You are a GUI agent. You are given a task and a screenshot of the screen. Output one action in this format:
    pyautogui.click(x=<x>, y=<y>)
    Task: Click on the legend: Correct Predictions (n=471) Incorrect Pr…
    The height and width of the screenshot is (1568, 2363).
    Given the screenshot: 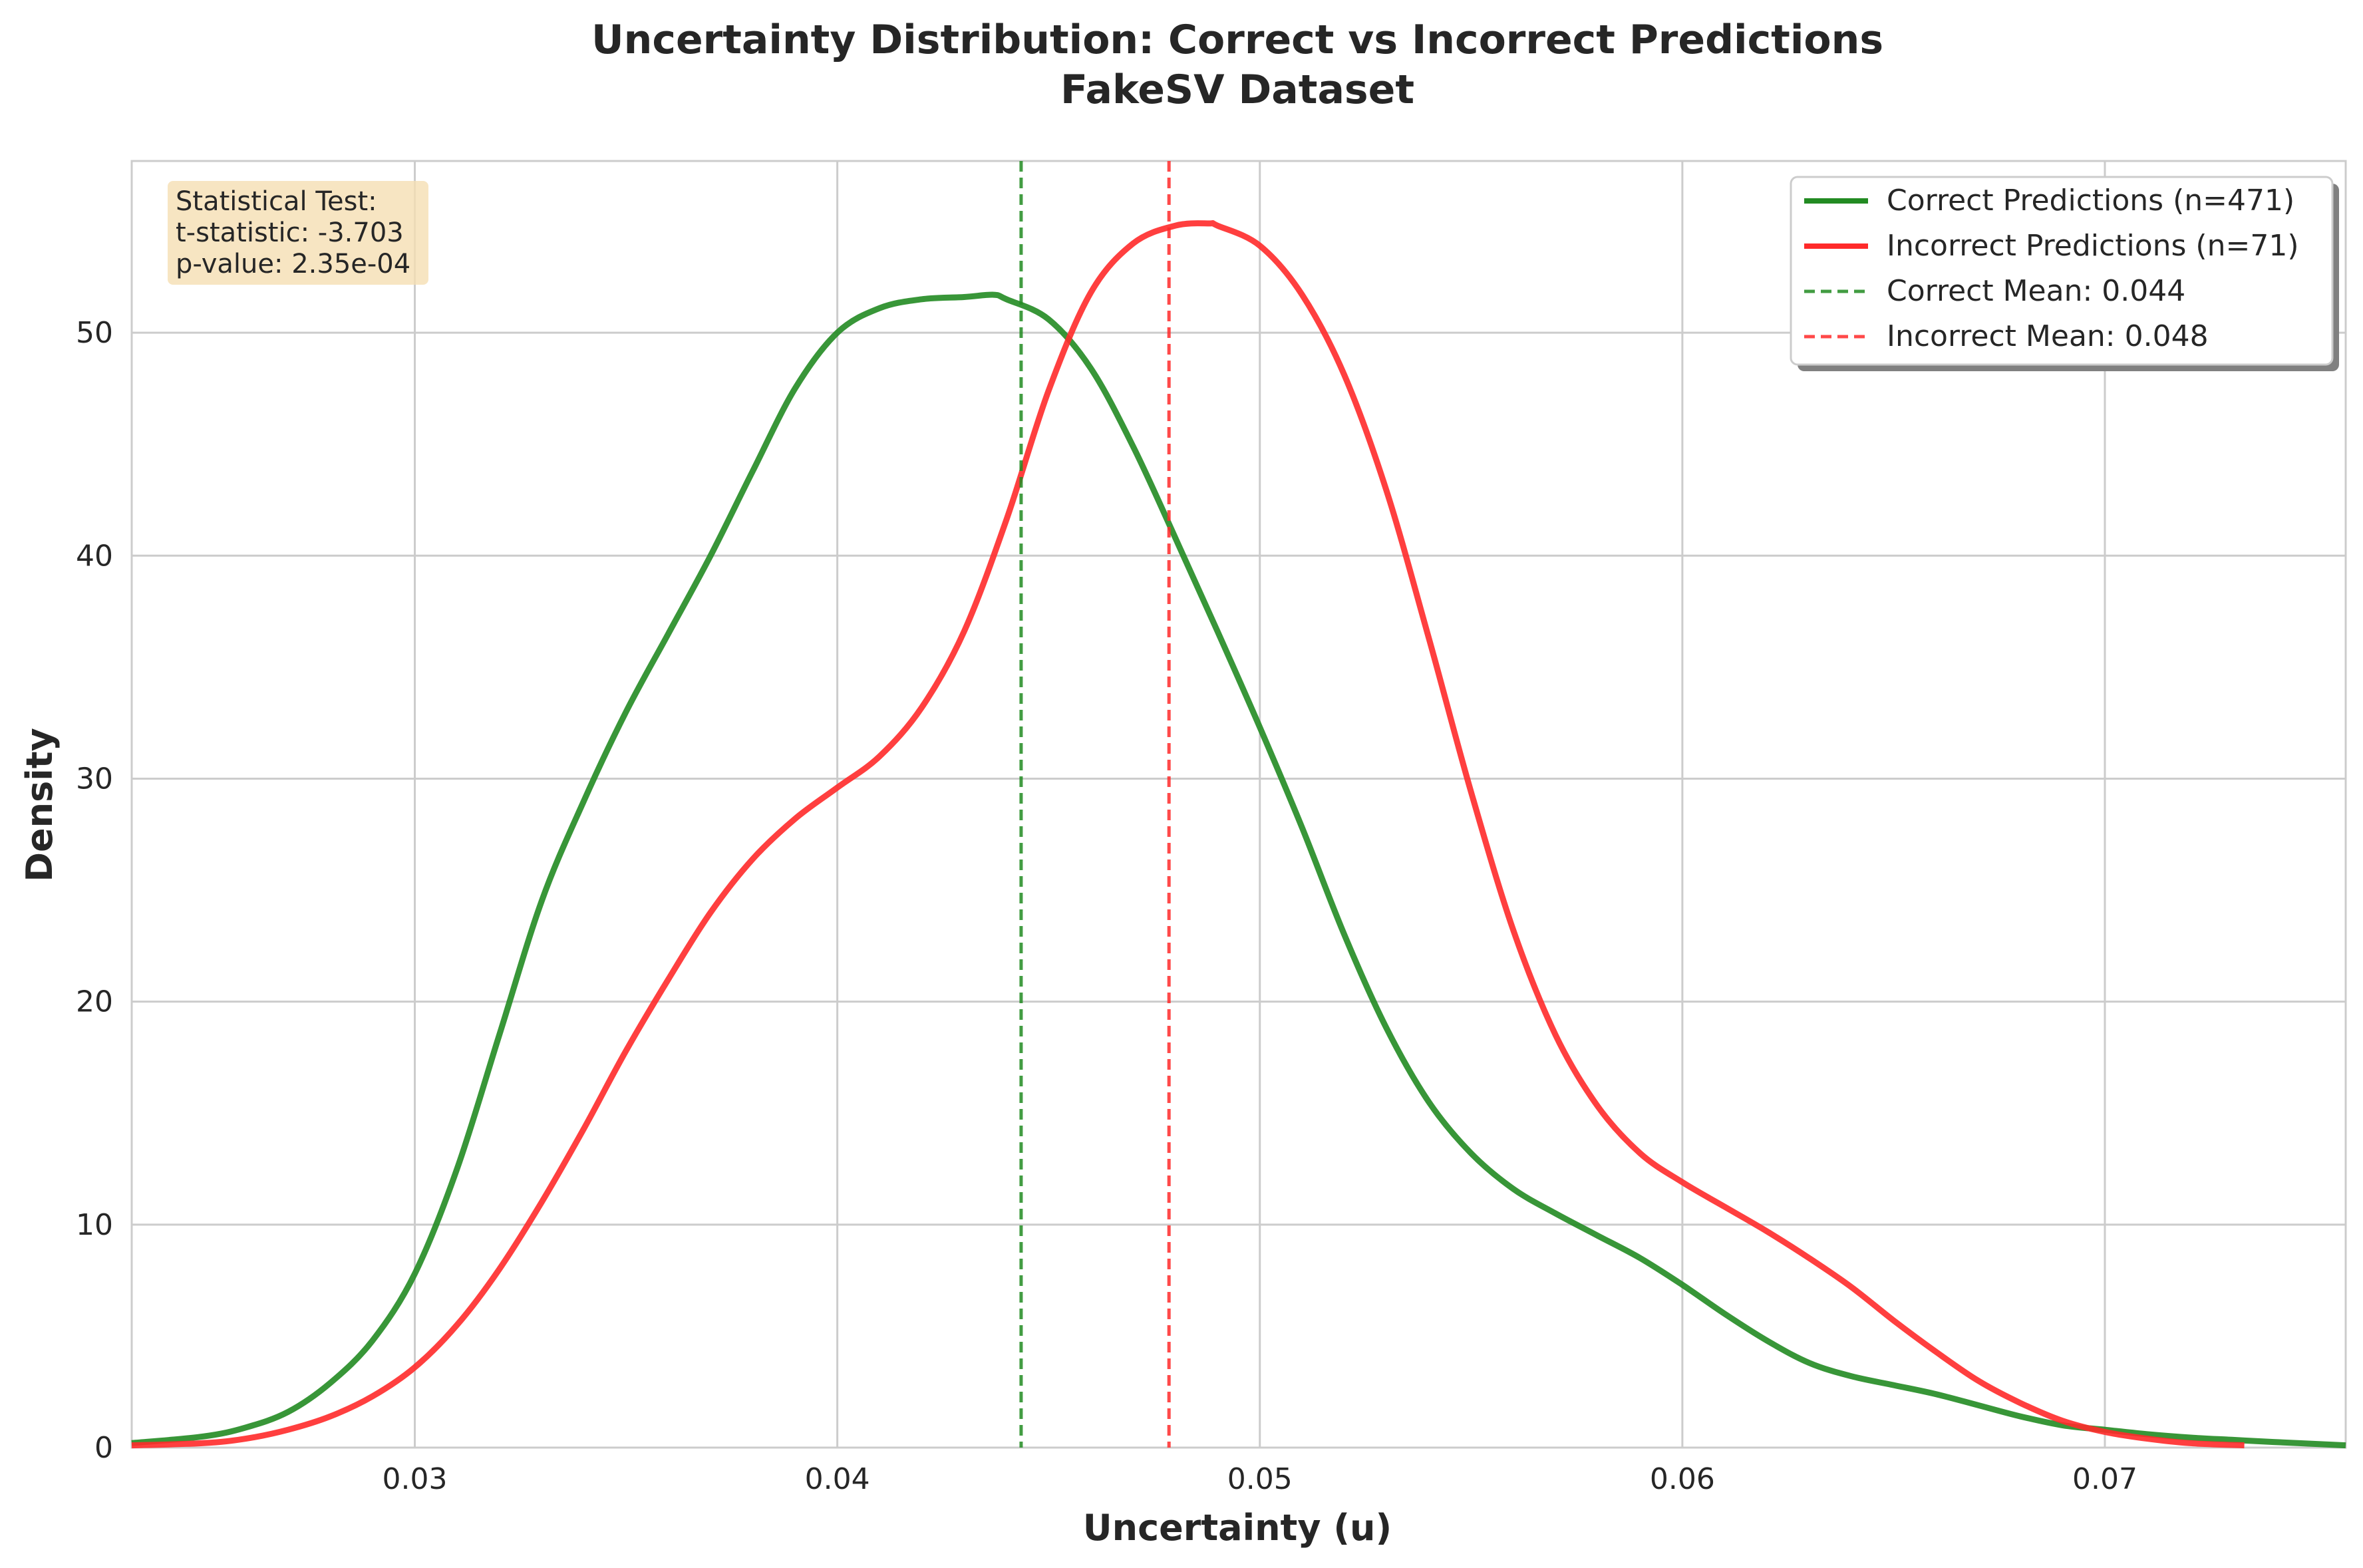 What is the action you would take?
    pyautogui.click(x=2064, y=273)
    